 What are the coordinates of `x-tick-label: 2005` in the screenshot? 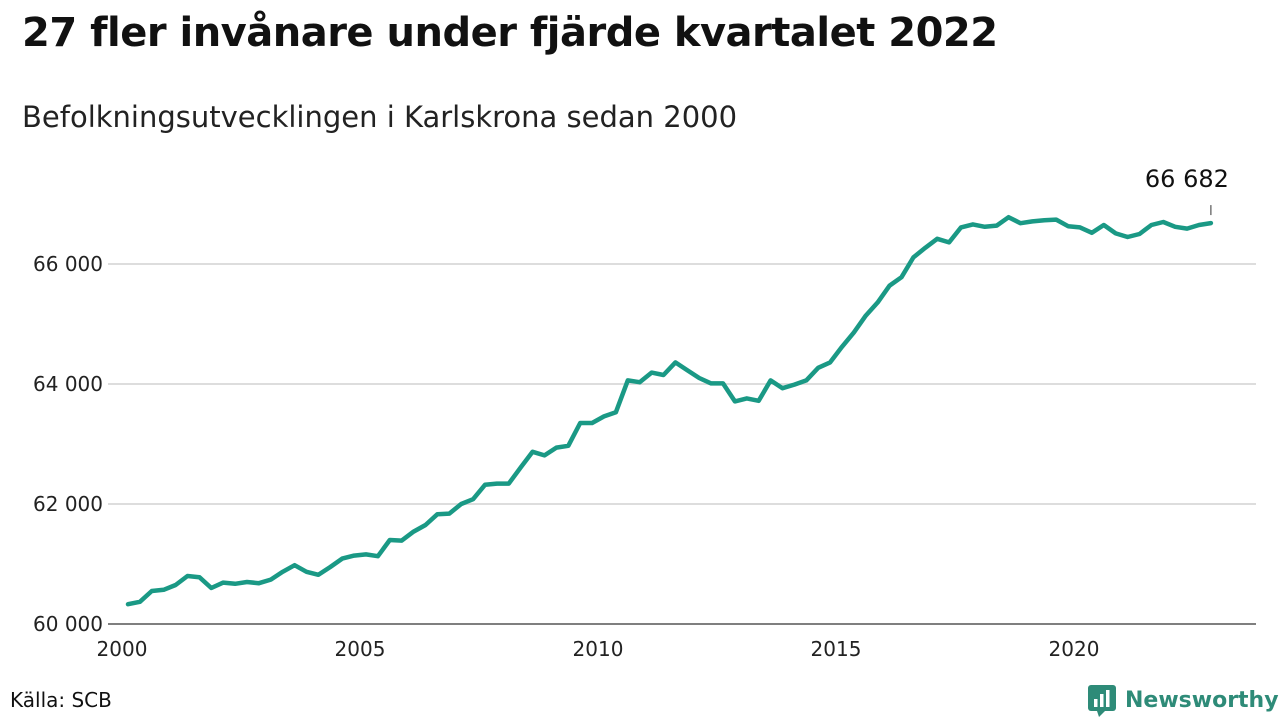 It's located at (360, 649).